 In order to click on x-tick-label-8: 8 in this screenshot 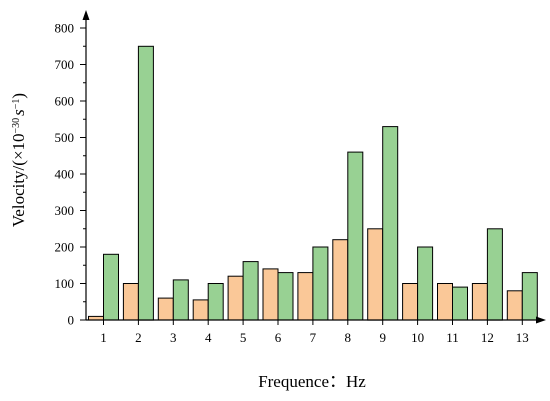, I will do `click(348, 337)`.